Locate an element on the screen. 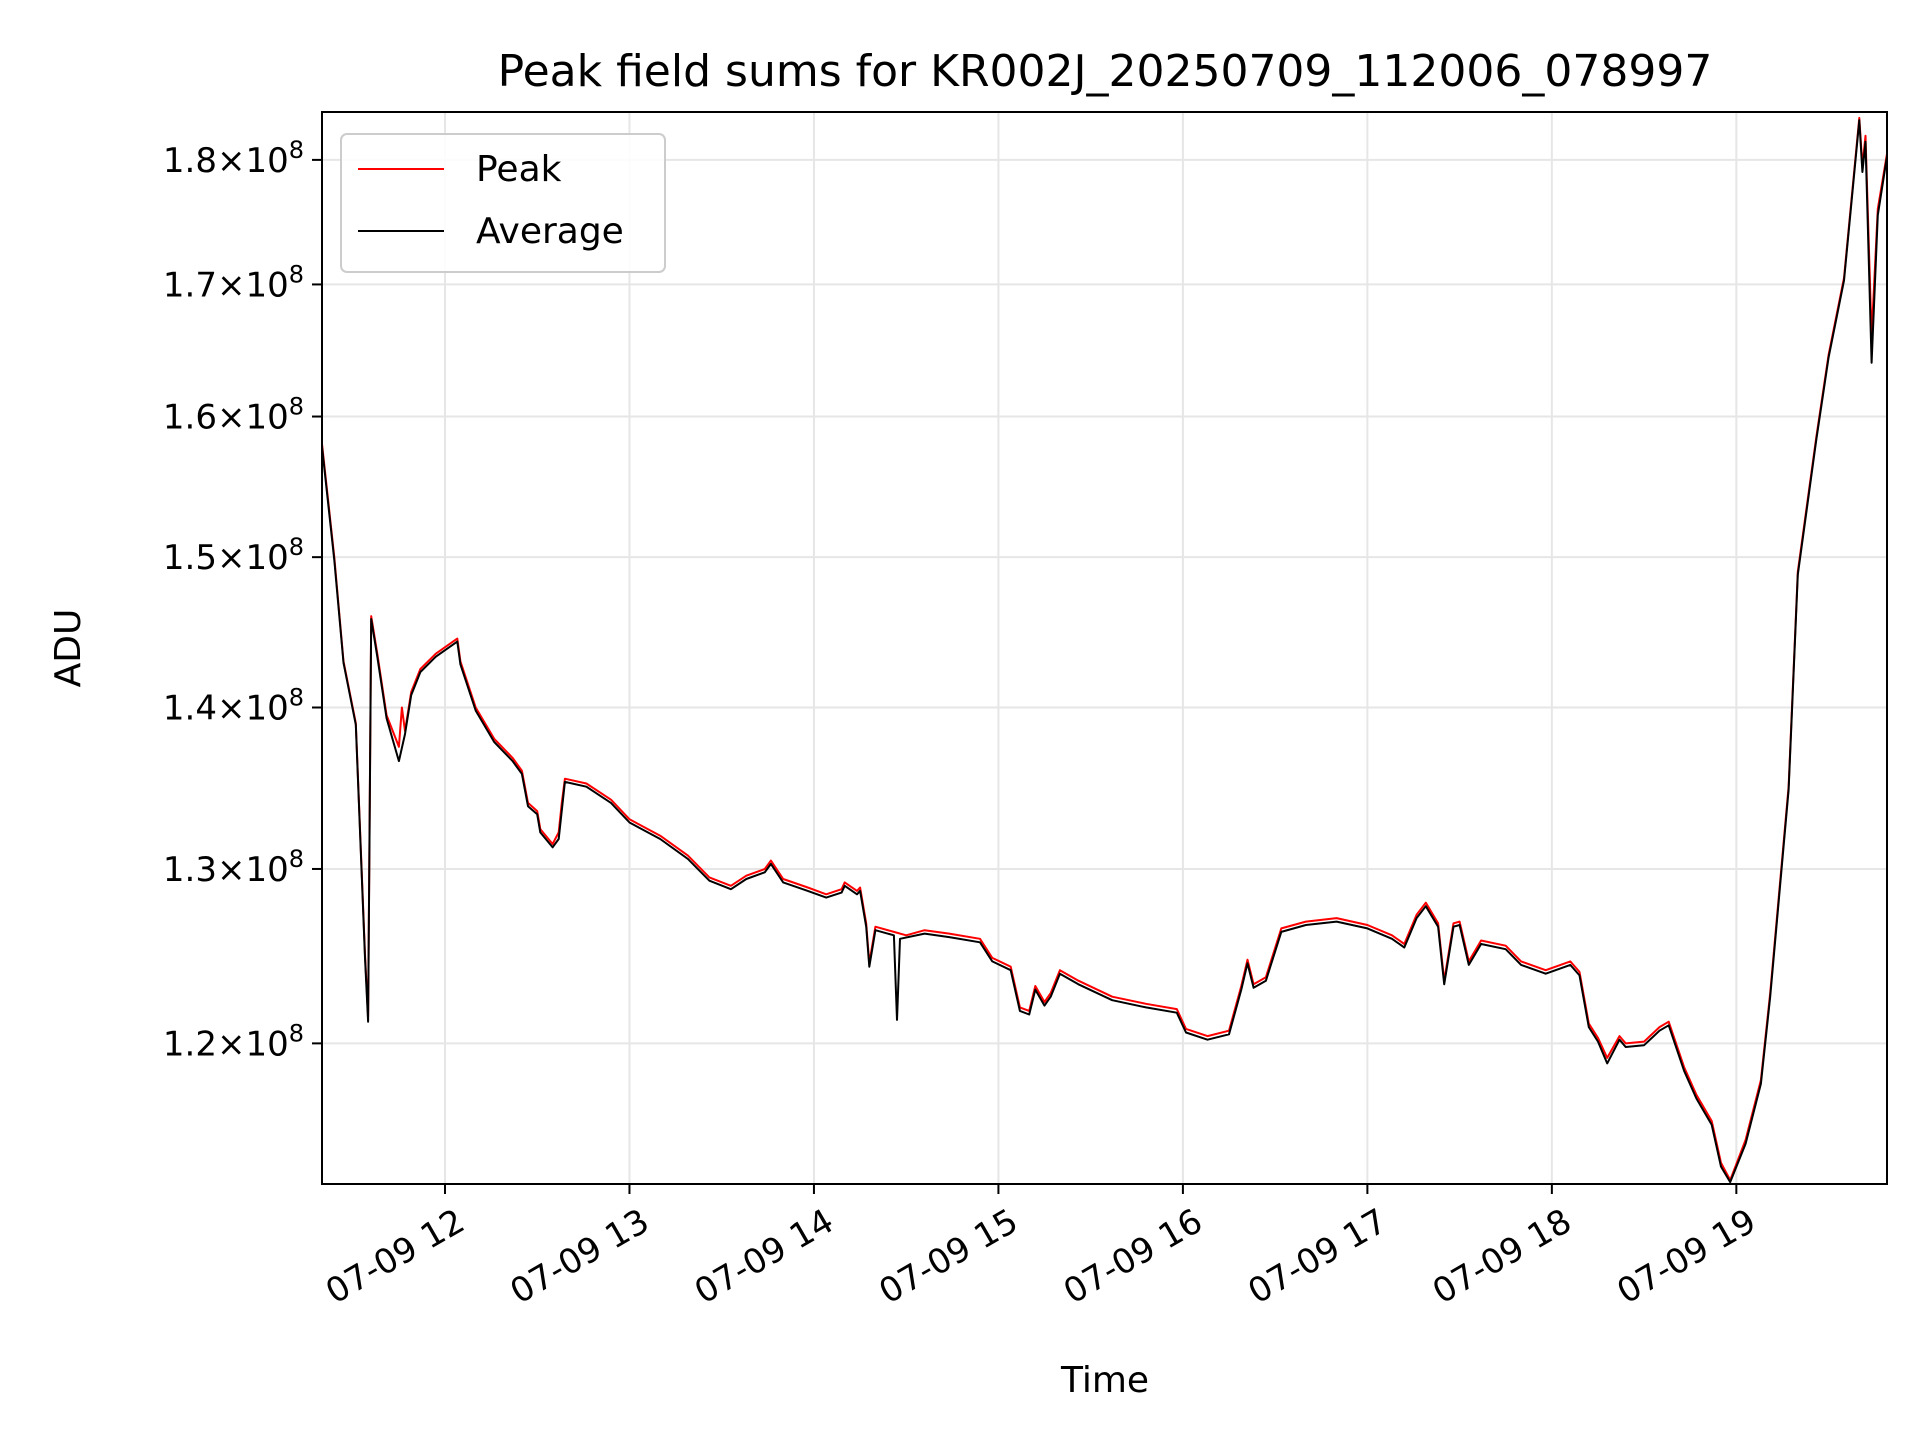 The height and width of the screenshot is (1440, 1920). y-tick-label: 1.3×108 is located at coordinates (233, 867).